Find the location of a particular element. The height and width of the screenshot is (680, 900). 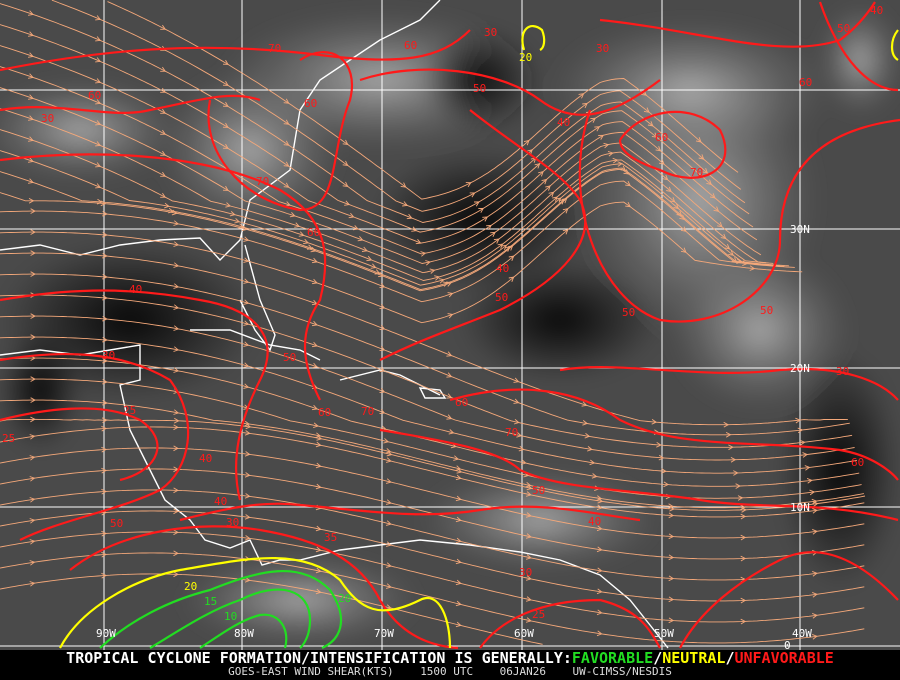

contour-label: 35 is located at coordinates (330, 537).